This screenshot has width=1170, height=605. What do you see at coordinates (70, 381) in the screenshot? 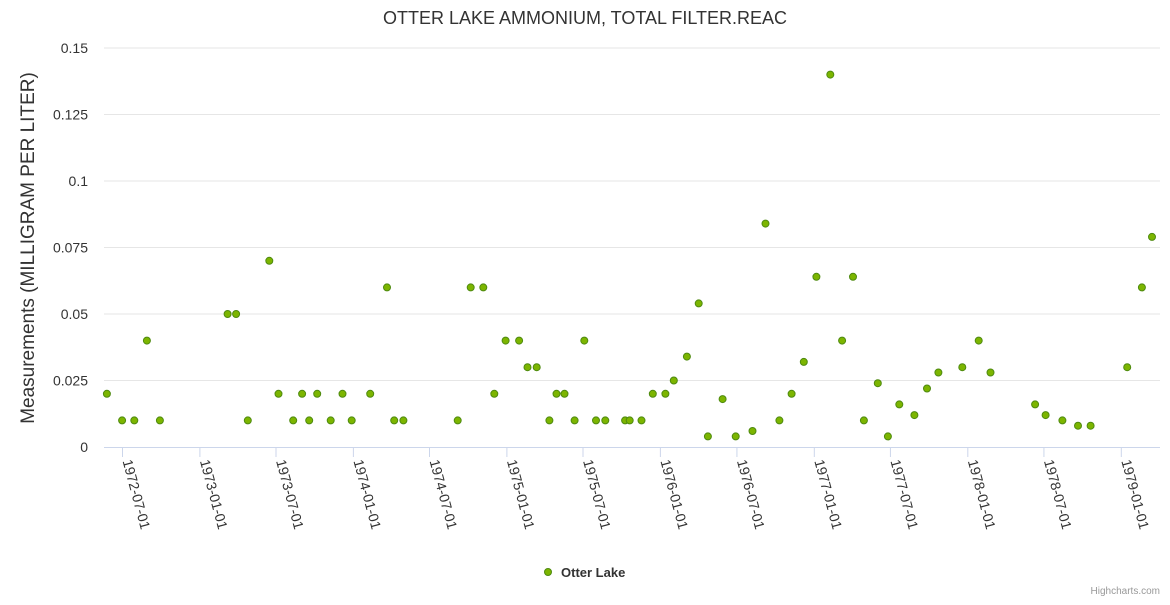
I see `y-tick-label: 0.025` at bounding box center [70, 381].